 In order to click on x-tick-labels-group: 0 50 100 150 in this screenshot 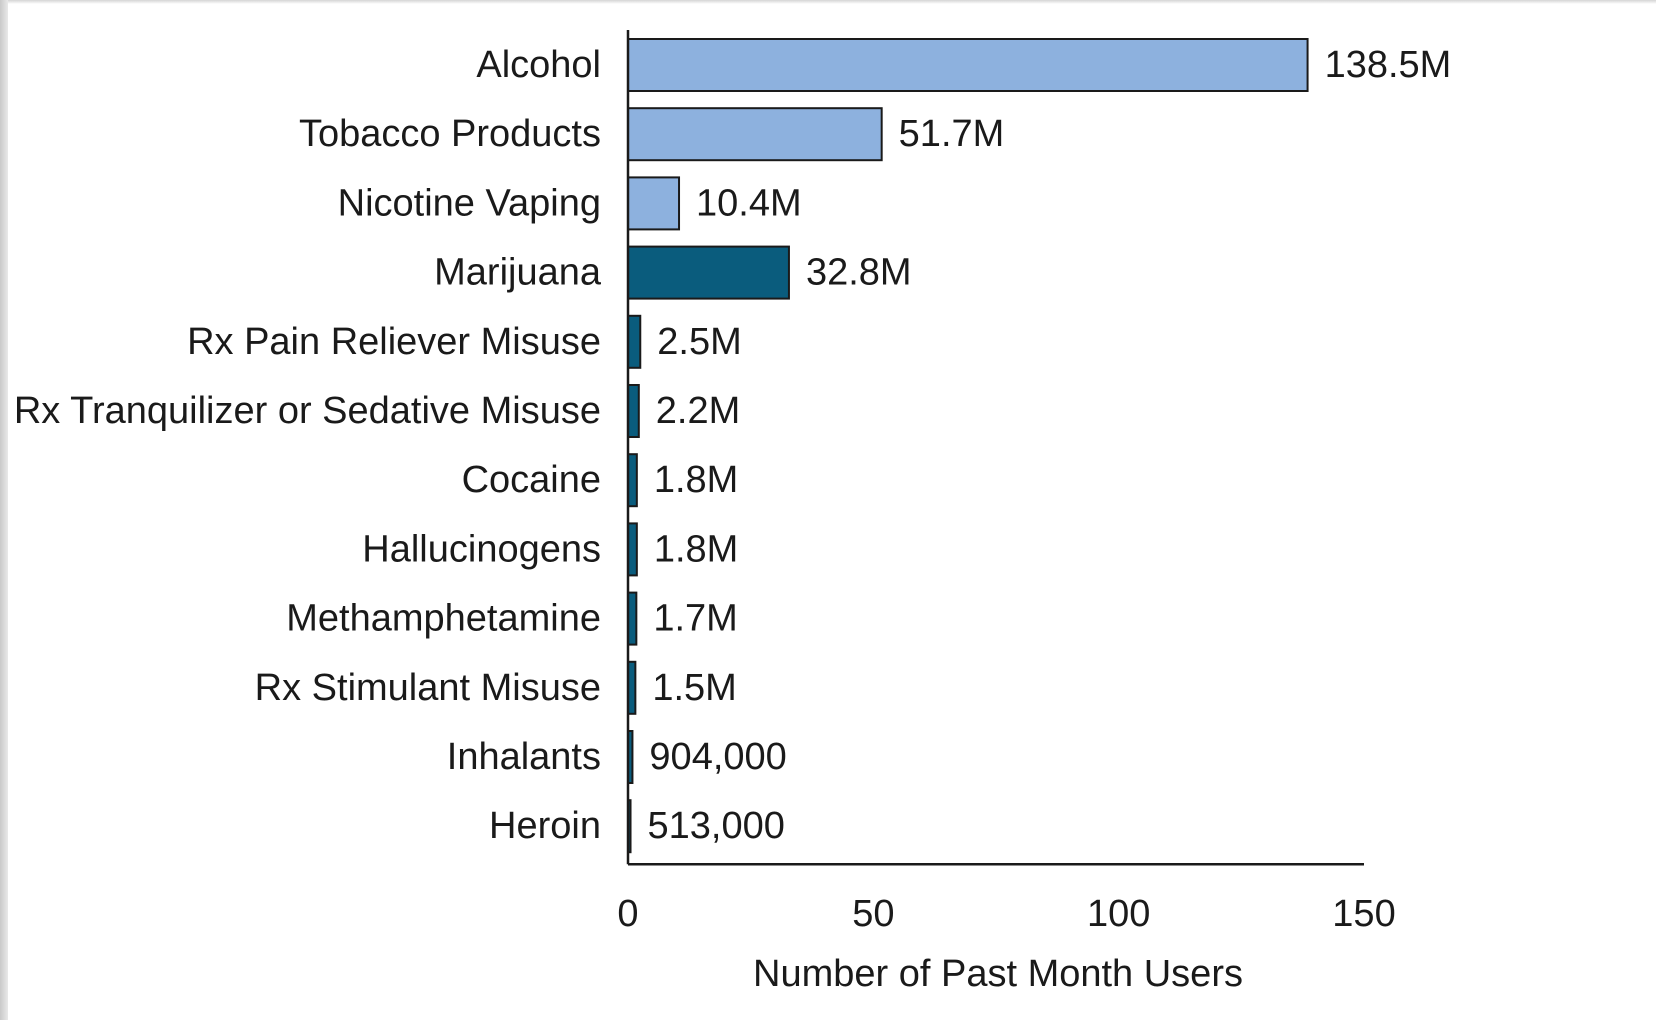, I will do `click(1006, 914)`.